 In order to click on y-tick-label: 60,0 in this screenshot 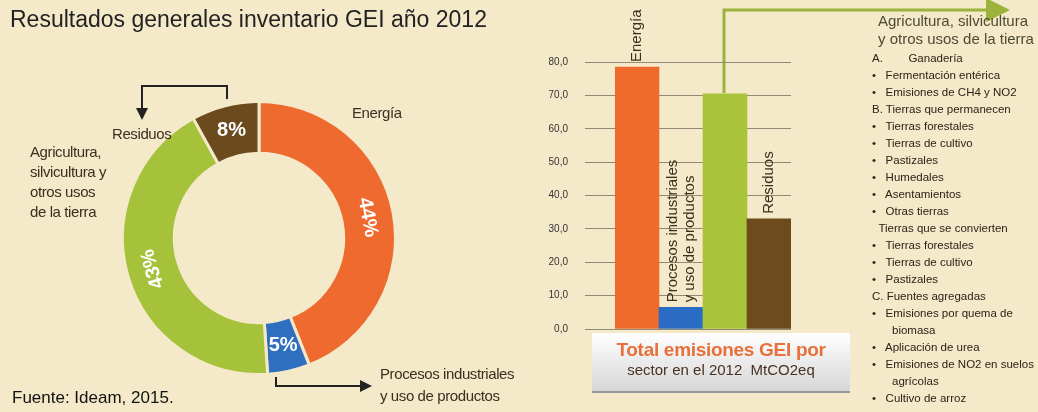, I will do `click(558, 128)`.